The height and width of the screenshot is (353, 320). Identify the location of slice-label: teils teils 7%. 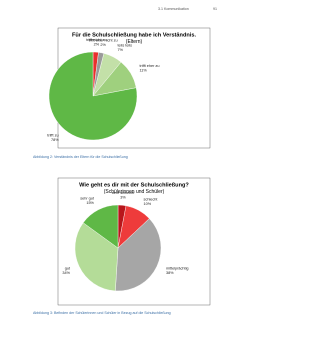
(125, 48).